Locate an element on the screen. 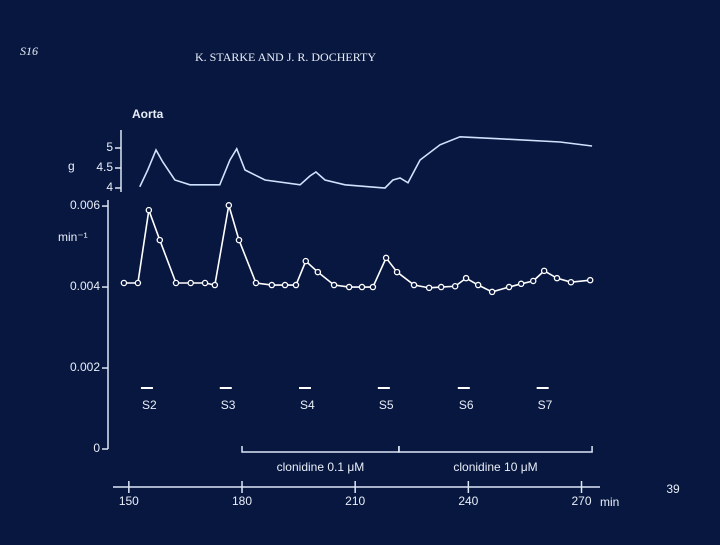 The width and height of the screenshot is (720, 545). annotation: clonidine 10 μM is located at coordinates (495, 467).